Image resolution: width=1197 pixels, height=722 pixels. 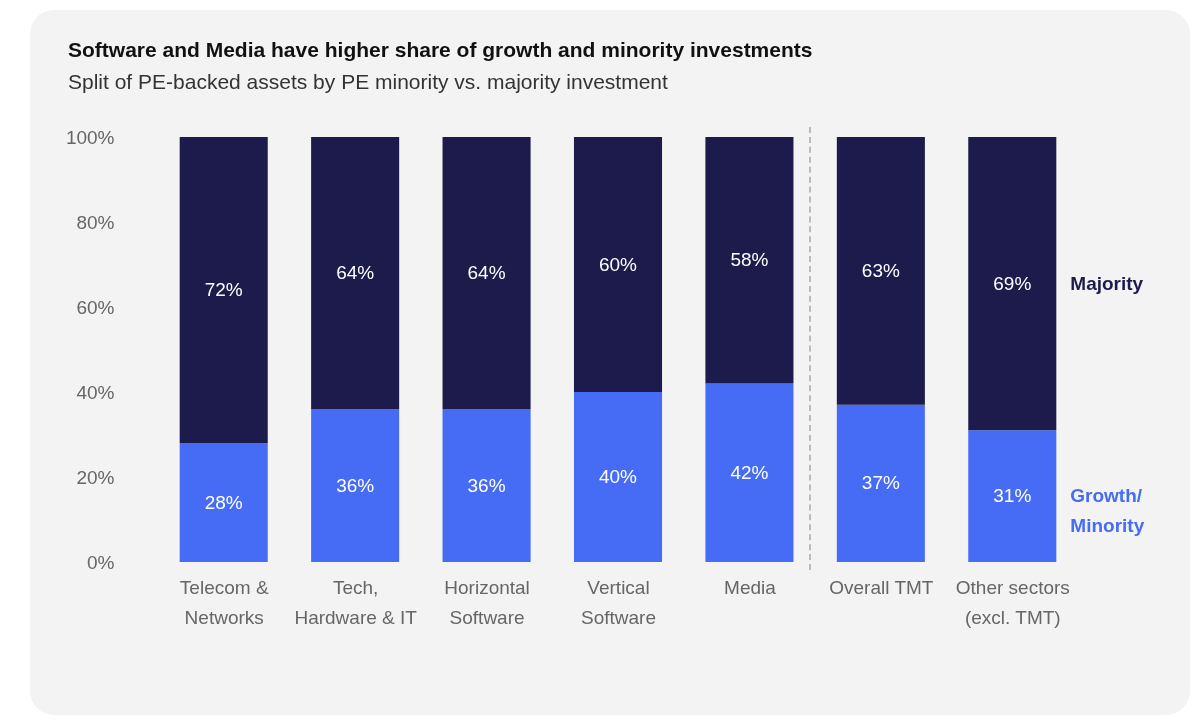 What do you see at coordinates (1107, 283) in the screenshot?
I see `series-label: Majority` at bounding box center [1107, 283].